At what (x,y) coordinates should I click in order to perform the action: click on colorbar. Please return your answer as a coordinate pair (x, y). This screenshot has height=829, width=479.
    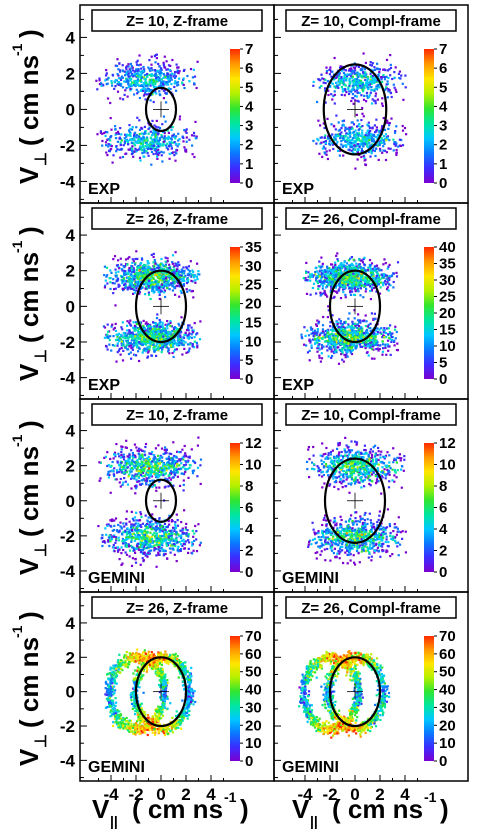
    Looking at the image, I should click on (429, 116).